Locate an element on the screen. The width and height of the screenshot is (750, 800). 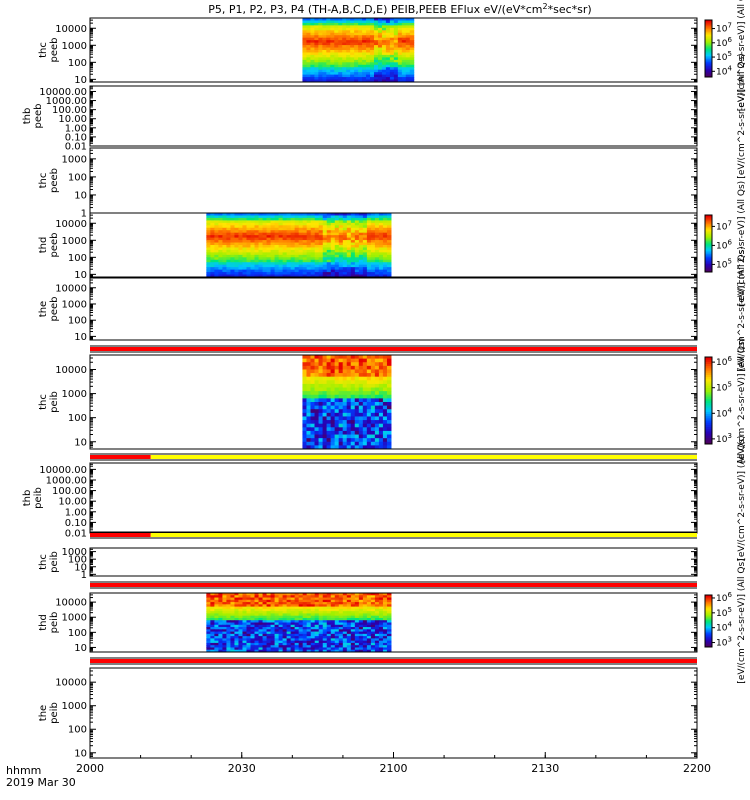
side-label: [eV/(cm^2-s-sr-eV)] (All Qs) is located at coordinates (742, 497).